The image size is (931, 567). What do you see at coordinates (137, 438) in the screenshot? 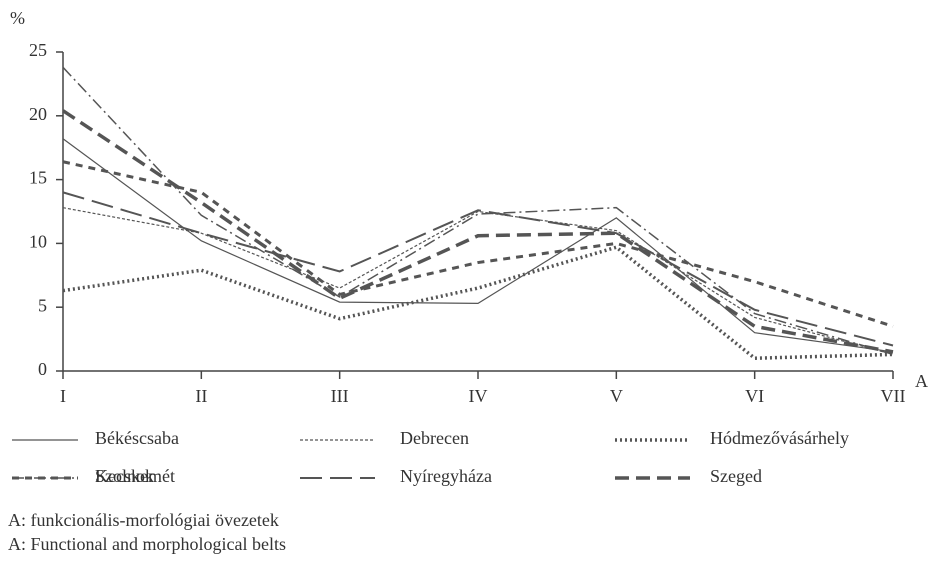
I see `legend-label: Békéscsaba` at bounding box center [137, 438].